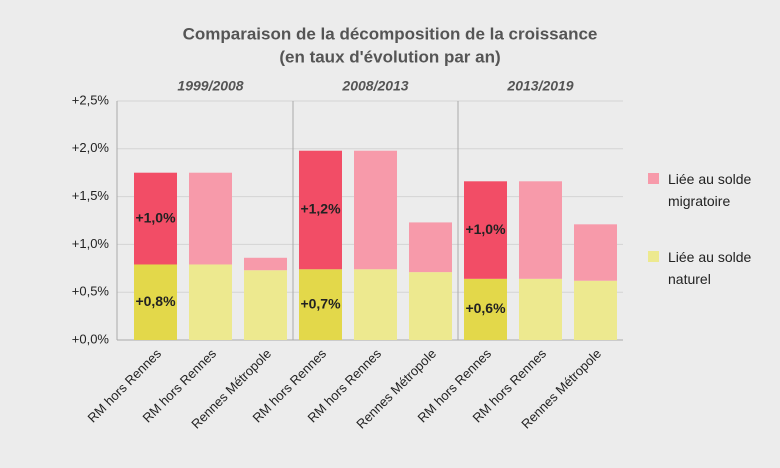 This screenshot has width=780, height=468. Describe the element at coordinates (710, 190) in the screenshot. I see `legend-label: Liée au solde migratoire` at that location.